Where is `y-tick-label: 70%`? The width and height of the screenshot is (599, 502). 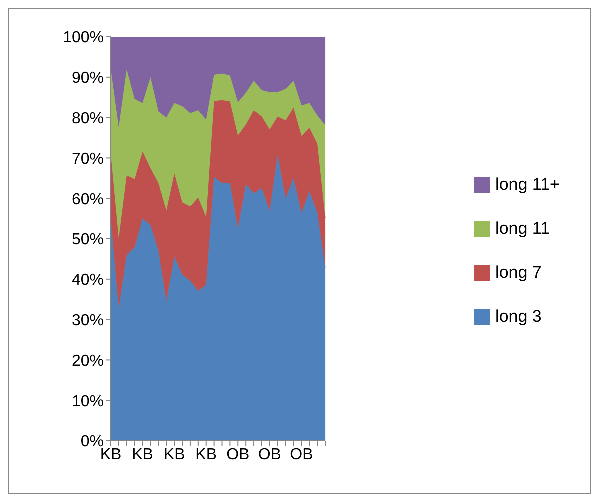
y-tick-label: 70% is located at coordinates (88, 159).